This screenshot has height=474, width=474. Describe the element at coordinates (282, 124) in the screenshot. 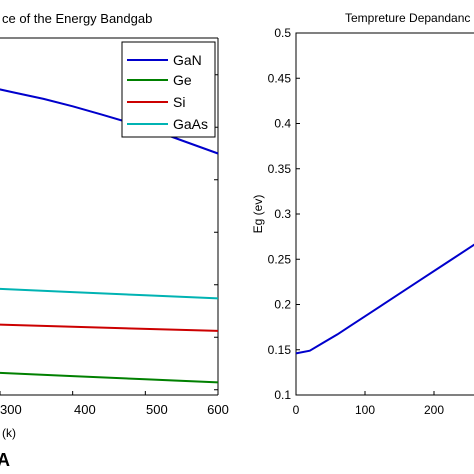

I see `right-y-tick-label: 0.4` at that location.